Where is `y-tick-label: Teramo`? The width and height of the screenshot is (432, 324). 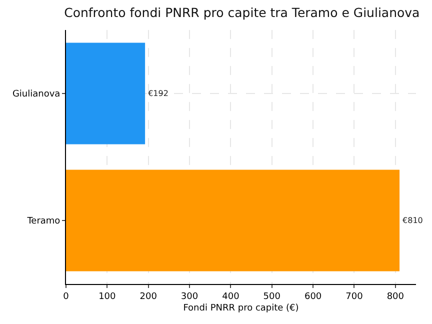
y-tick-label: Teramo is located at coordinates (43, 221).